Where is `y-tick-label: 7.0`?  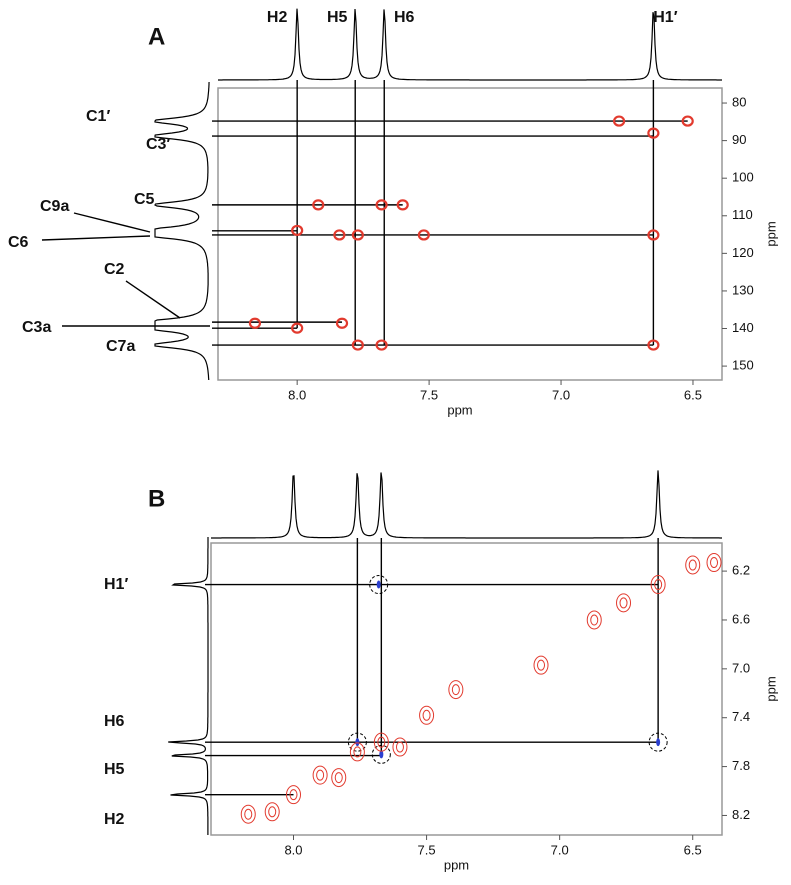 y-tick-label: 7.0 is located at coordinates (741, 667).